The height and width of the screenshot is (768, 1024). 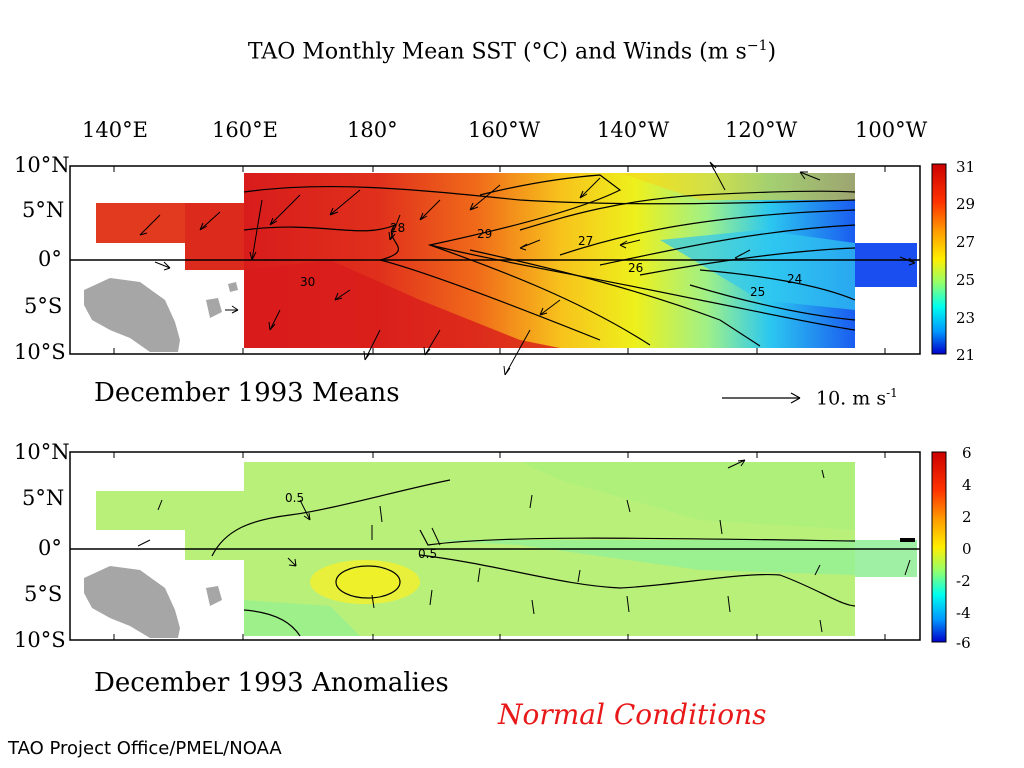 What do you see at coordinates (966, 318) in the screenshot?
I see `top-colorbar-tick-23: 23` at bounding box center [966, 318].